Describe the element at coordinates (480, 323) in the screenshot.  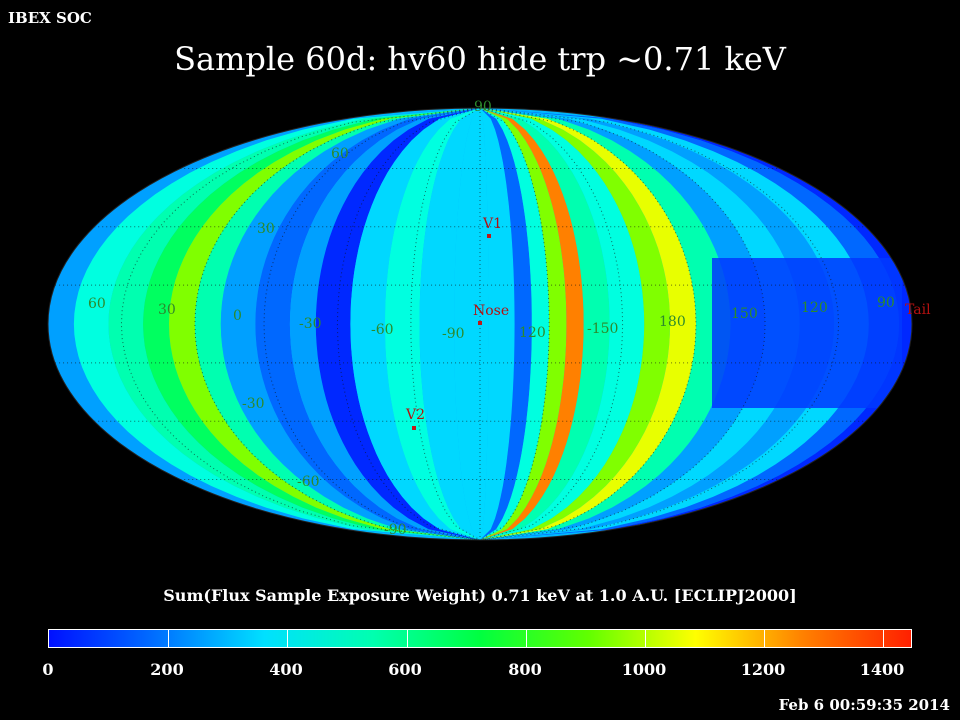
I see `nose-marker` at that location.